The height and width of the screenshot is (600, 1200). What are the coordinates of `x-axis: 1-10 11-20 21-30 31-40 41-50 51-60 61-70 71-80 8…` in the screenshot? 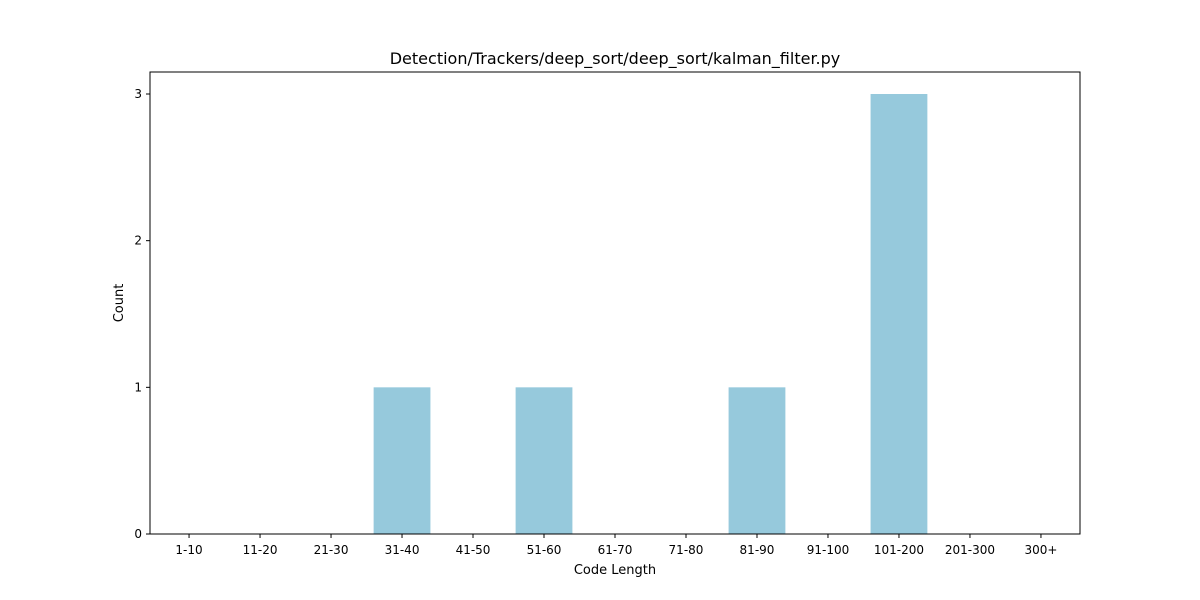 It's located at (616, 545).